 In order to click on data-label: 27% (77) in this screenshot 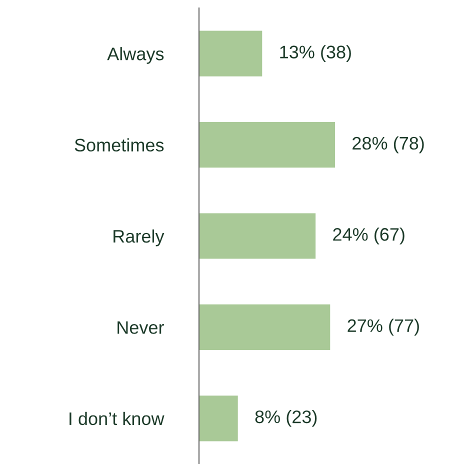, I will do `click(383, 327)`.